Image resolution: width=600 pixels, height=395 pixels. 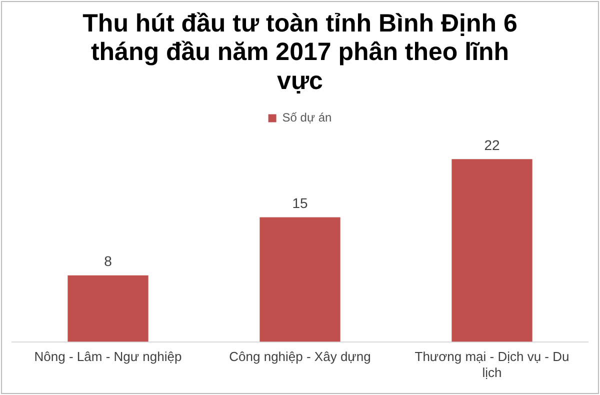 I want to click on data-label: 8, so click(x=108, y=261).